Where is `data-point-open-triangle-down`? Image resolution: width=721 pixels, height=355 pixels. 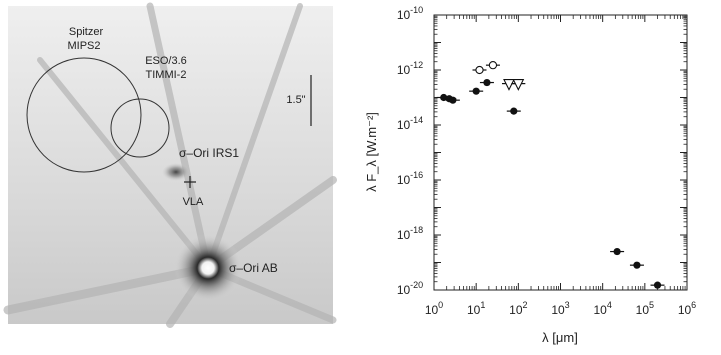 data-point-open-triangle-down is located at coordinates (518, 85).